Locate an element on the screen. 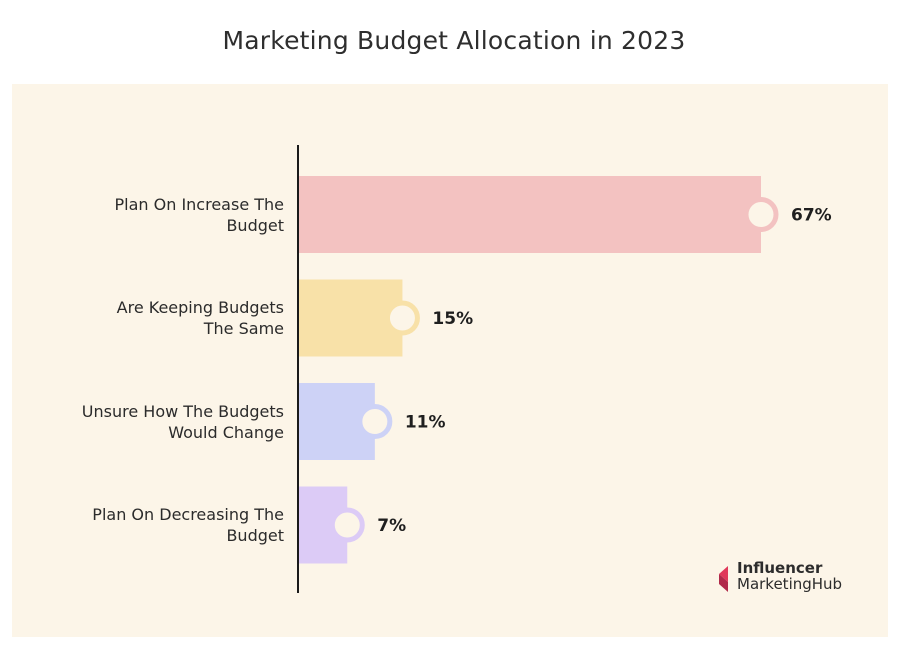 The image size is (908, 654). brand-mark-icon is located at coordinates (723, 579).